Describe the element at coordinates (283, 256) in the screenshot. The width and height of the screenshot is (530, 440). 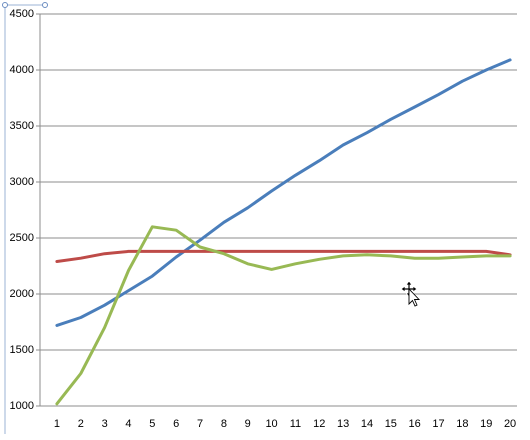
I see `series-line` at that location.